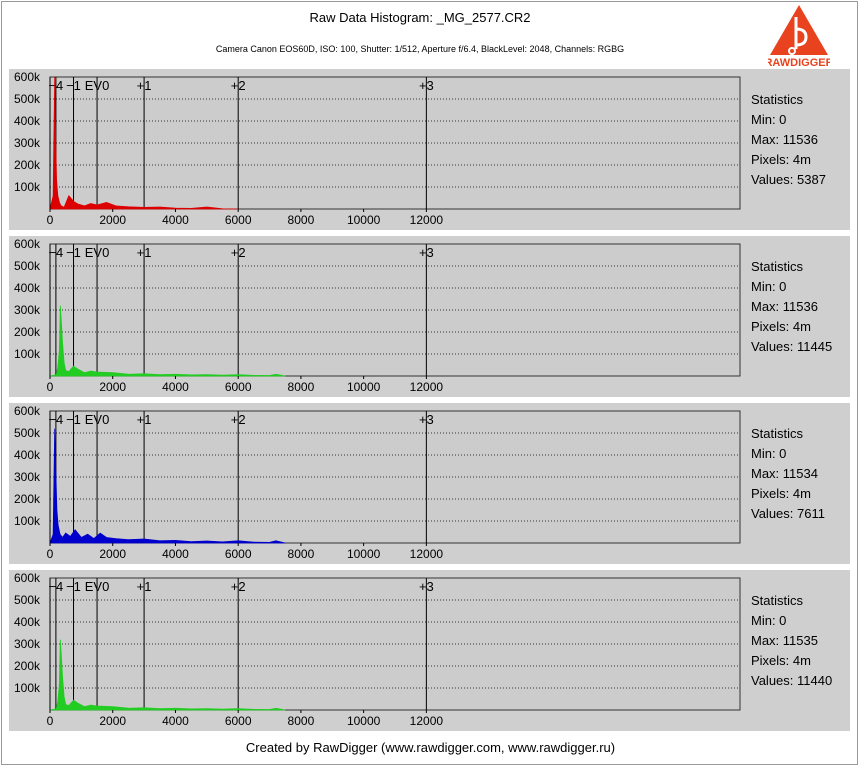 The height and width of the screenshot is (768, 861). What do you see at coordinates (27, 165) in the screenshot?
I see `y-tick-label: 200k` at bounding box center [27, 165].